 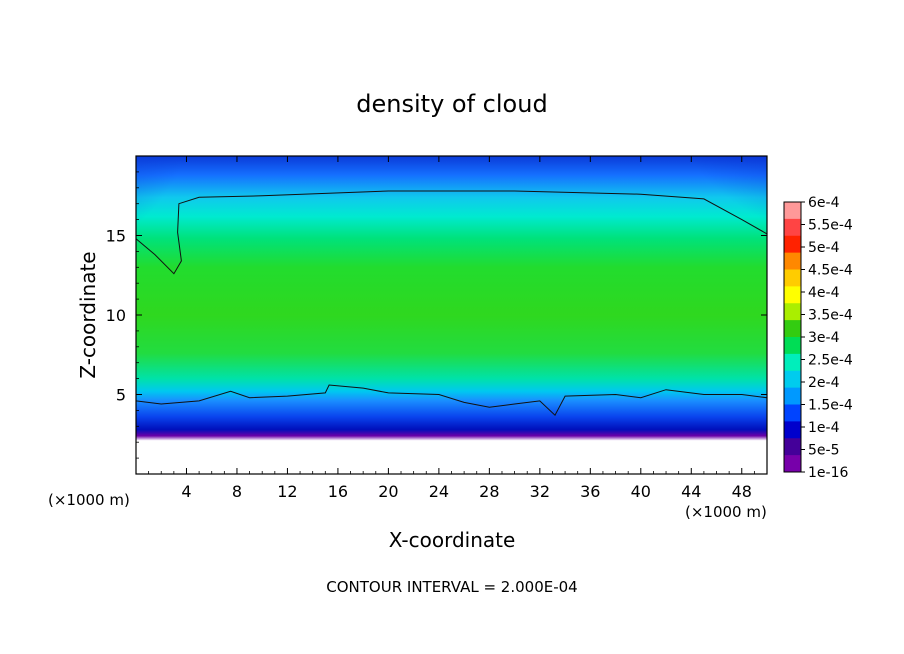 What do you see at coordinates (830, 316) in the screenshot?
I see `colorbar-label: 3.5e-4` at bounding box center [830, 316].